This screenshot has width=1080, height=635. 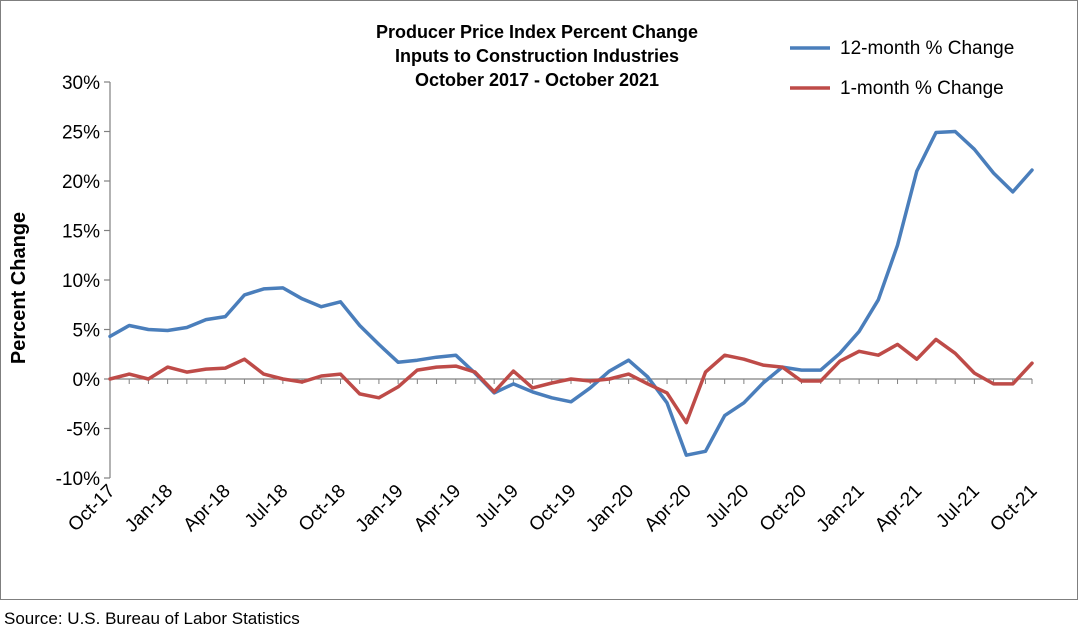 I want to click on legend-label-12-month: 12-month % Change, so click(x=927, y=48).